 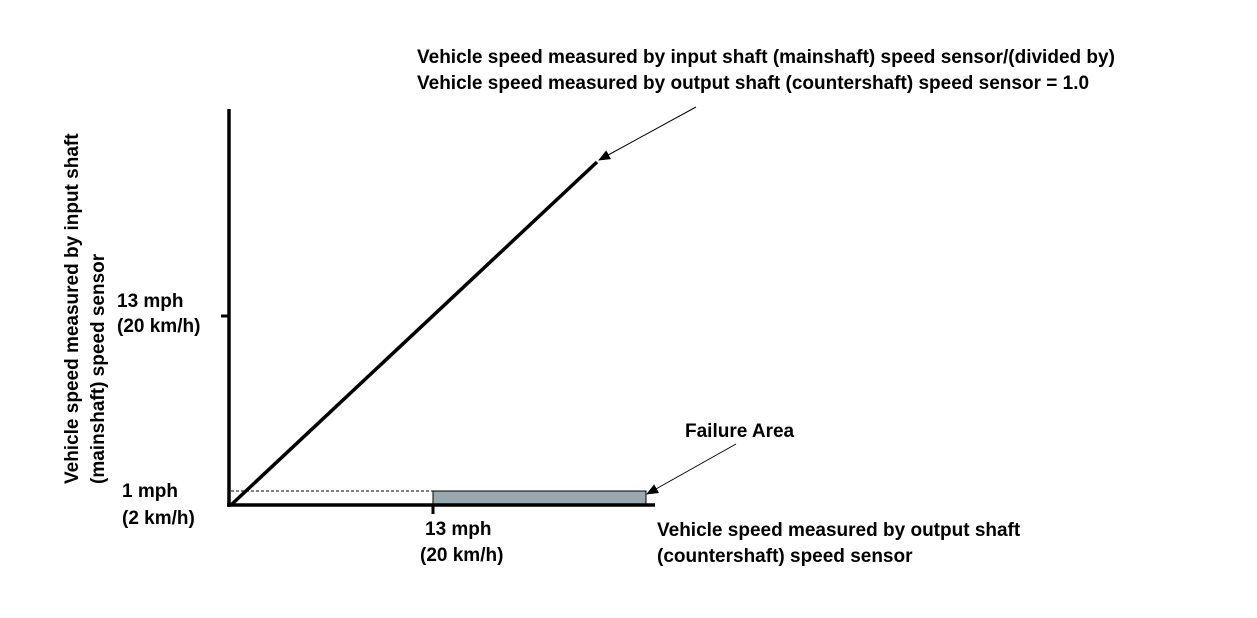 What do you see at coordinates (785, 556) in the screenshot?
I see `x-axis-title-line2: (countershaft) speed sensor` at bounding box center [785, 556].